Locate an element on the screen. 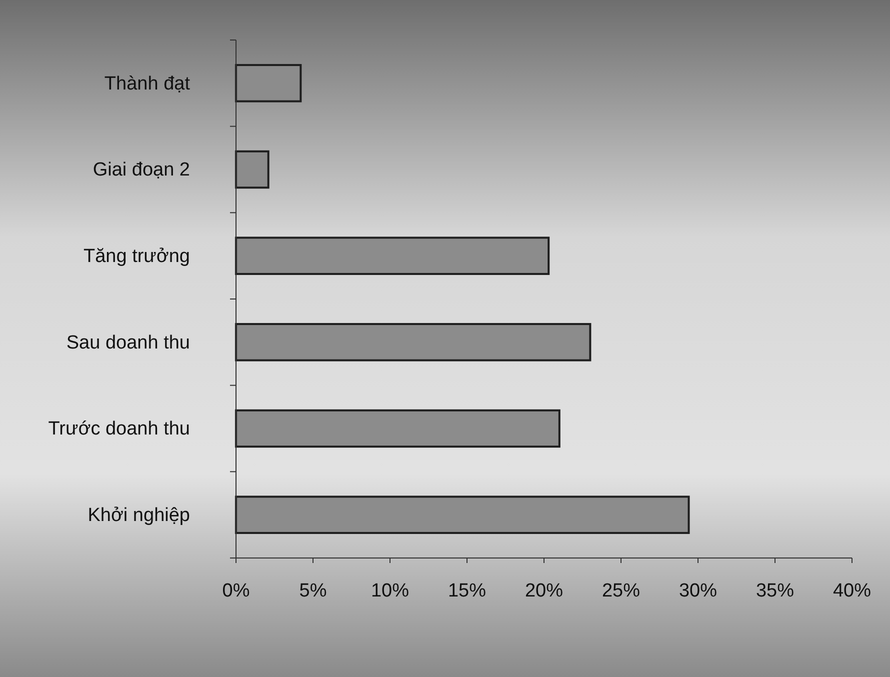  x-tick-label: 5% is located at coordinates (313, 591).